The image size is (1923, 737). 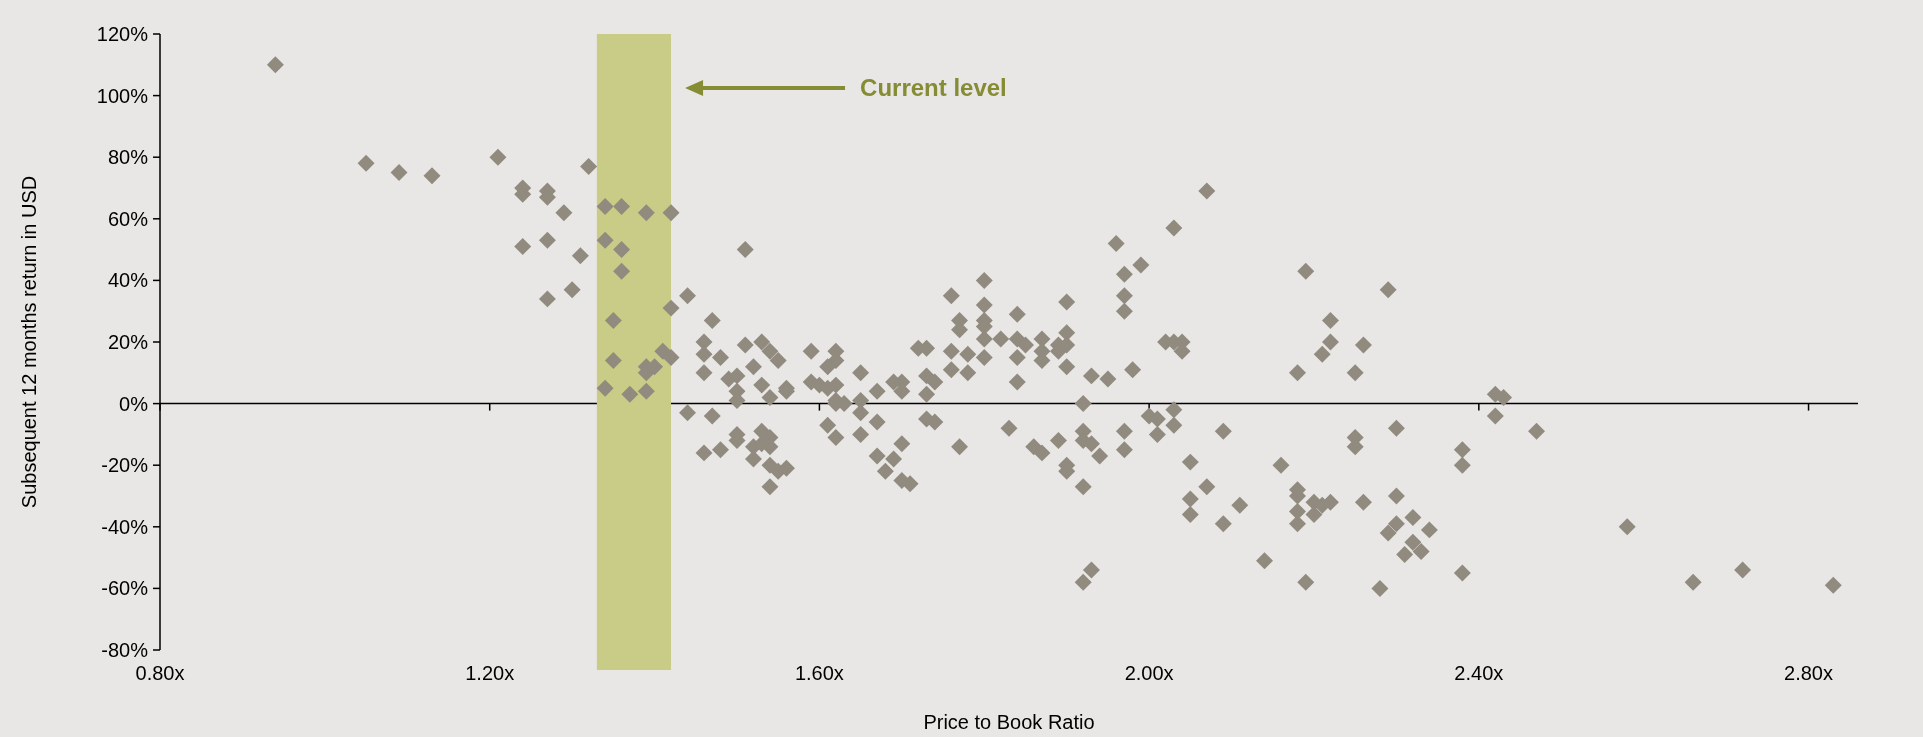 I want to click on x-tick-label: 2.80x, so click(x=1809, y=673).